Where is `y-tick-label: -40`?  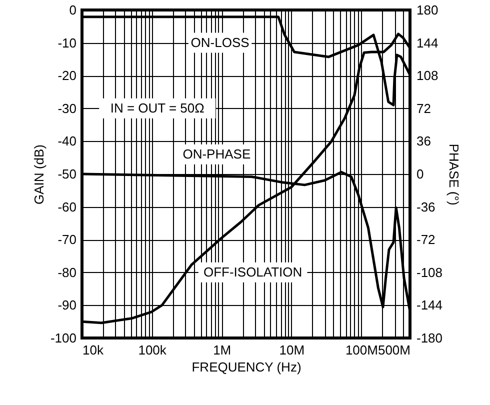 y-tick-label: -40 is located at coordinates (67, 141).